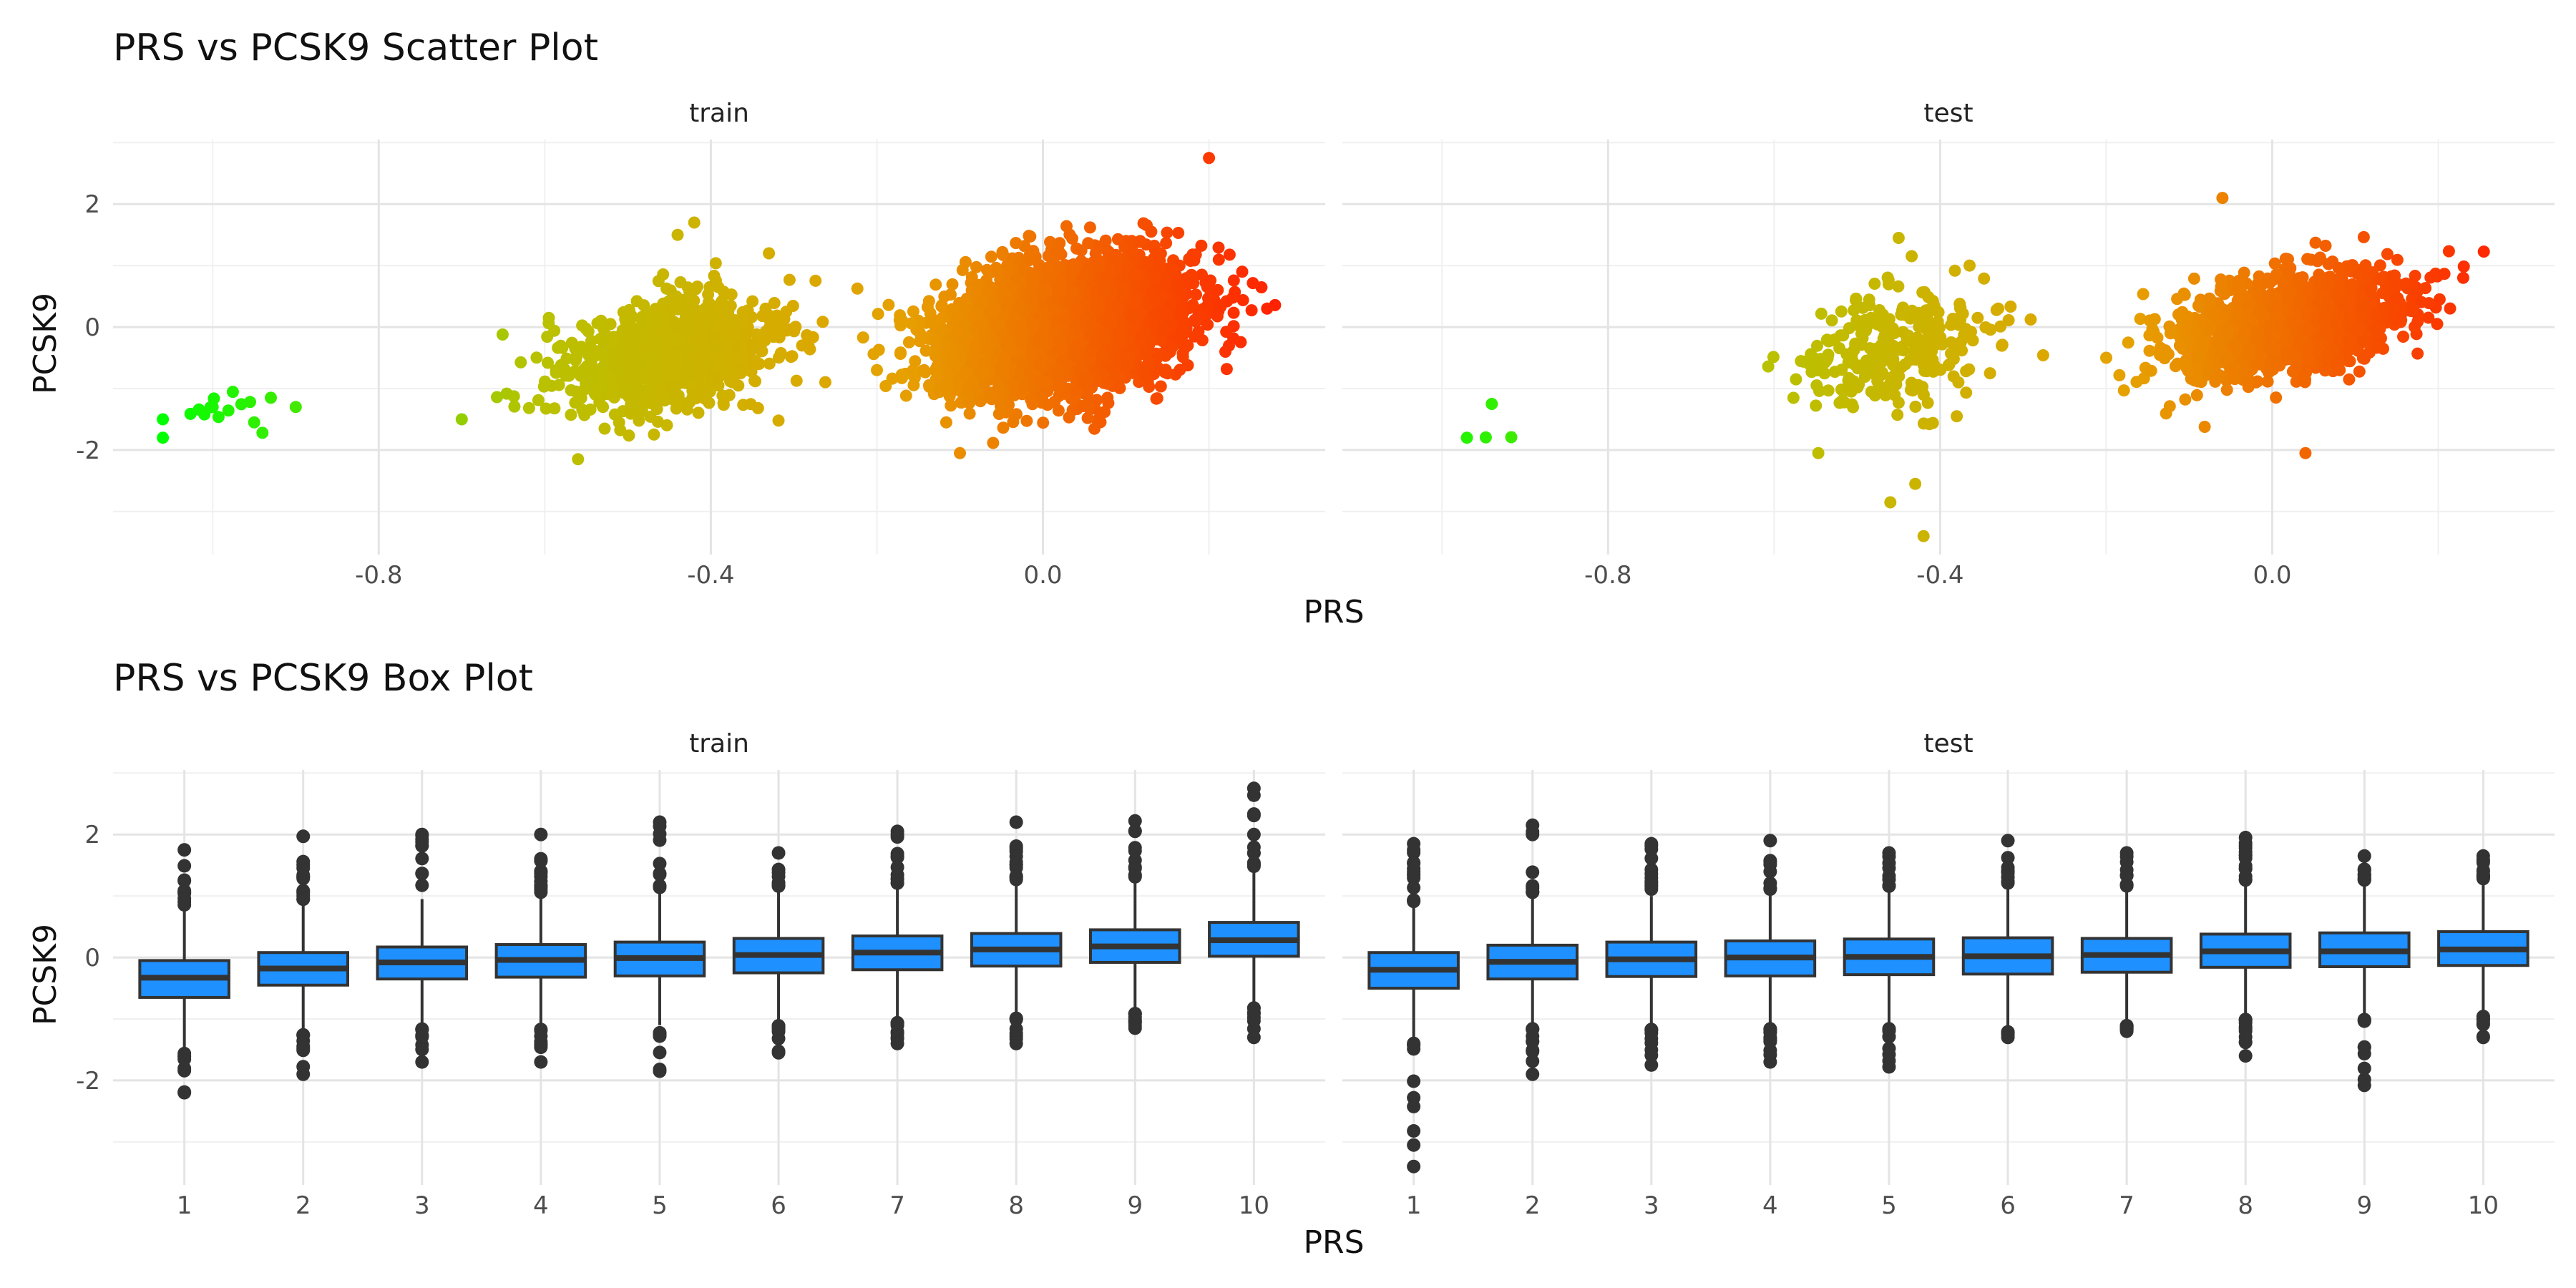 Image resolution: width=2576 pixels, height=1288 pixels. What do you see at coordinates (719, 309) in the screenshot?
I see `scatter-points` at bounding box center [719, 309].